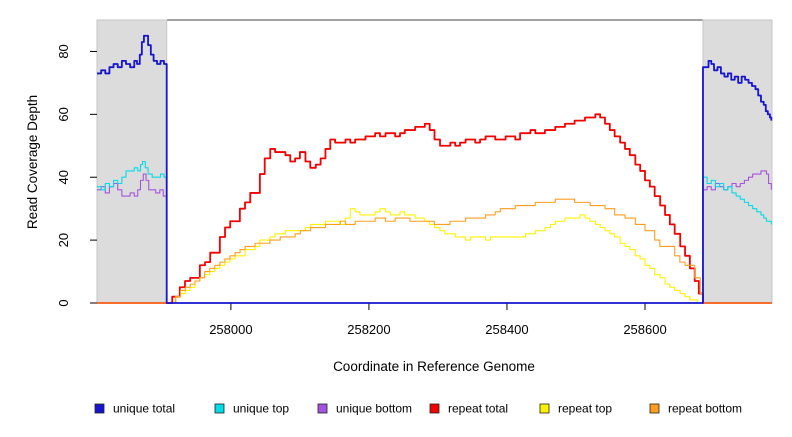 This screenshot has width=792, height=437. Describe the element at coordinates (544, 408) in the screenshot. I see `legend-swatch-repeat-top` at that location.